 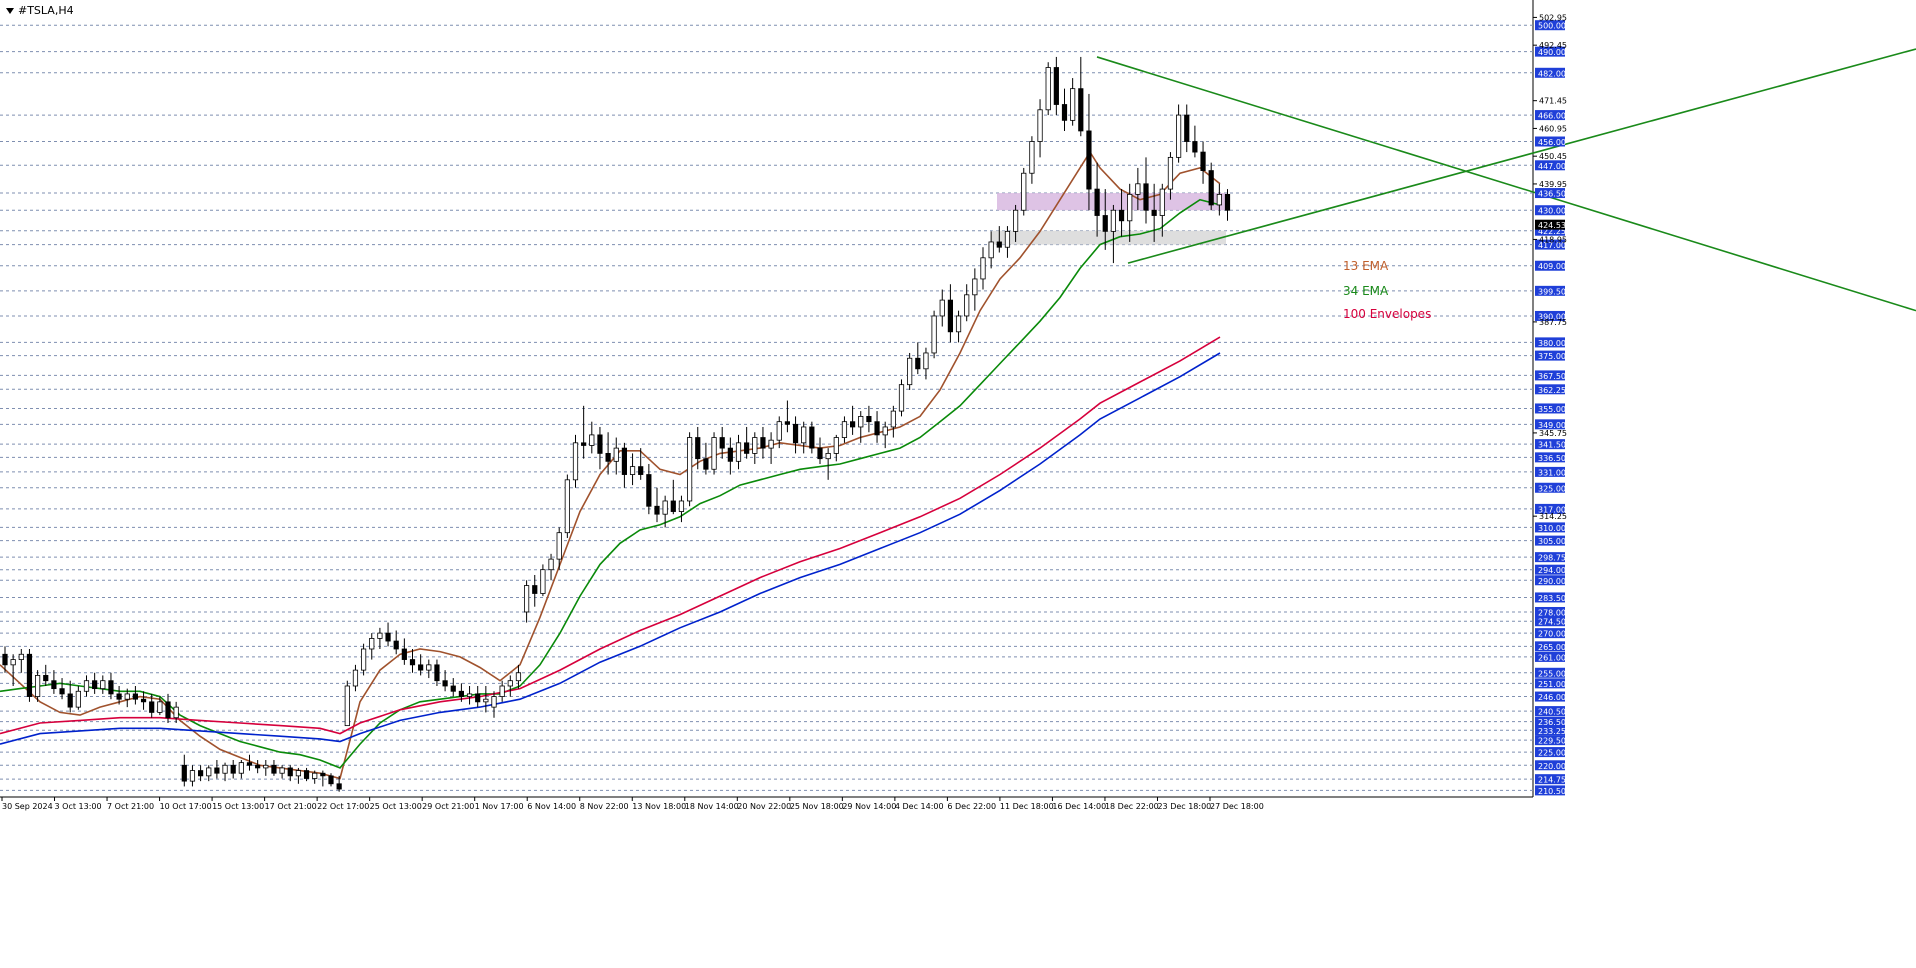 What do you see at coordinates (1550, 224) in the screenshot?
I see `current-price-tag` at bounding box center [1550, 224].